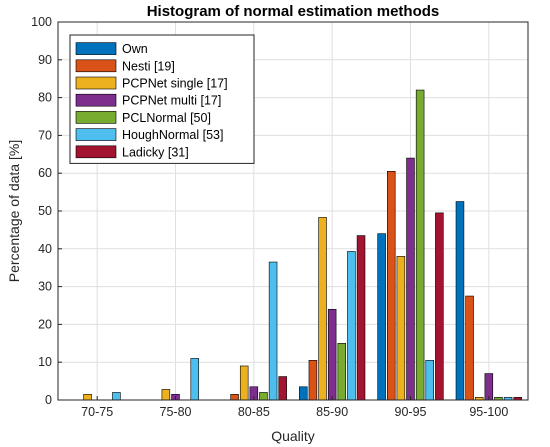 The width and height of the screenshot is (550, 447). Describe the element at coordinates (172, 135) in the screenshot. I see `legend-label: HoughNormal [53]` at that location.